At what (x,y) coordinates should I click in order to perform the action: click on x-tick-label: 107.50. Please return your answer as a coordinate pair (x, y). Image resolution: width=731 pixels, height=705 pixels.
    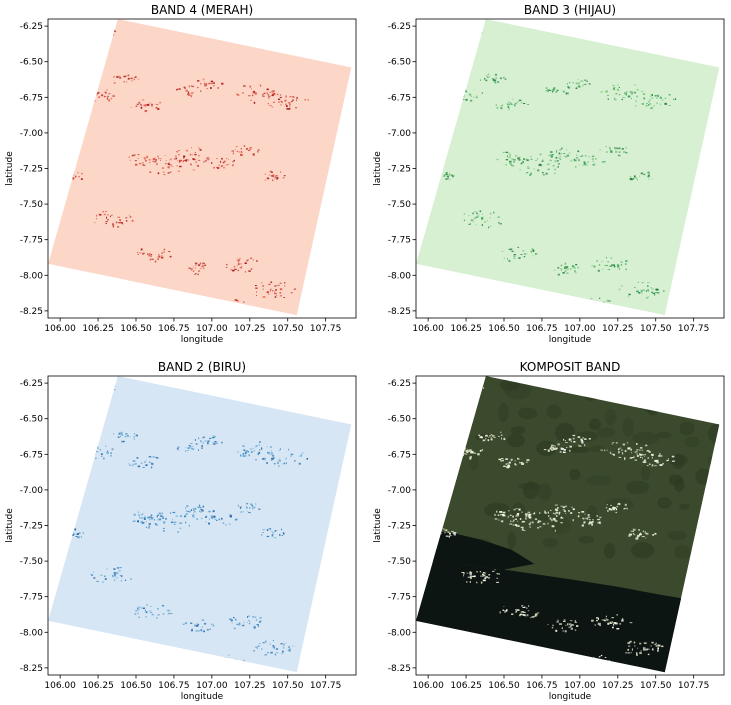
    Looking at the image, I should click on (656, 329).